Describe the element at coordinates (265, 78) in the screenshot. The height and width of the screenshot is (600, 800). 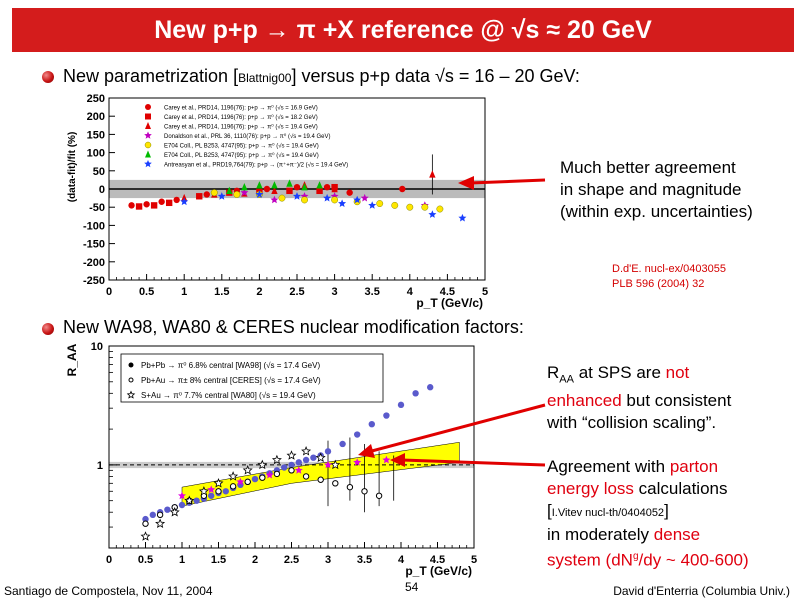
I see `citation: Blattnig00` at that location.